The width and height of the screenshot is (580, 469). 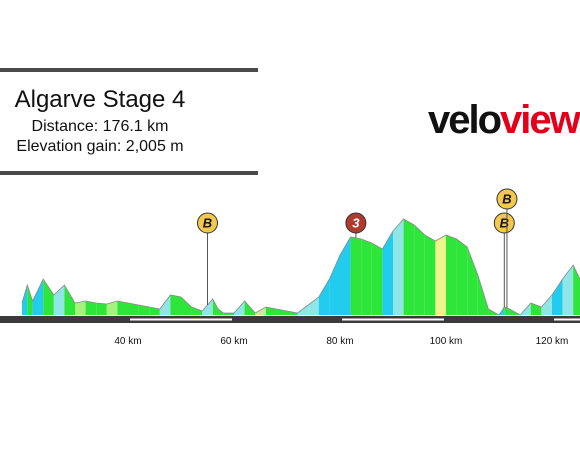 What do you see at coordinates (233, 341) in the screenshot?
I see `x-tick-label: 60 km` at bounding box center [233, 341].